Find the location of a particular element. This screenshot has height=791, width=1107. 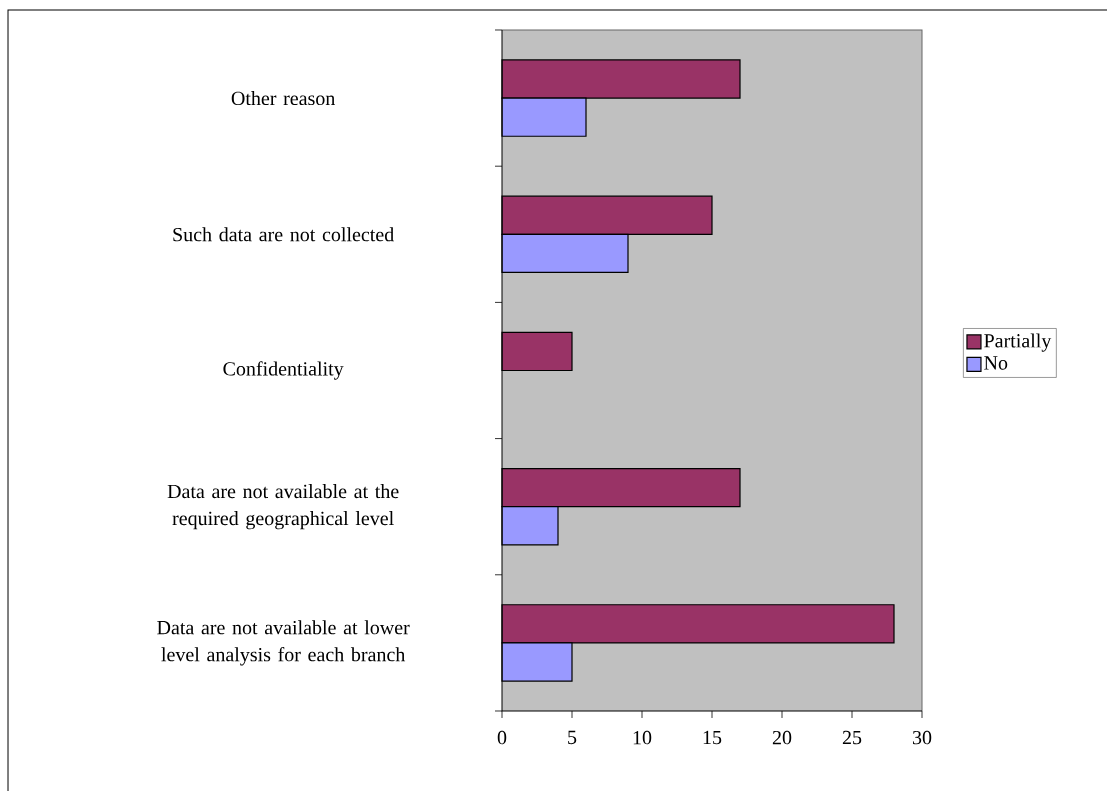

legend-label: Partially is located at coordinates (1018, 342).